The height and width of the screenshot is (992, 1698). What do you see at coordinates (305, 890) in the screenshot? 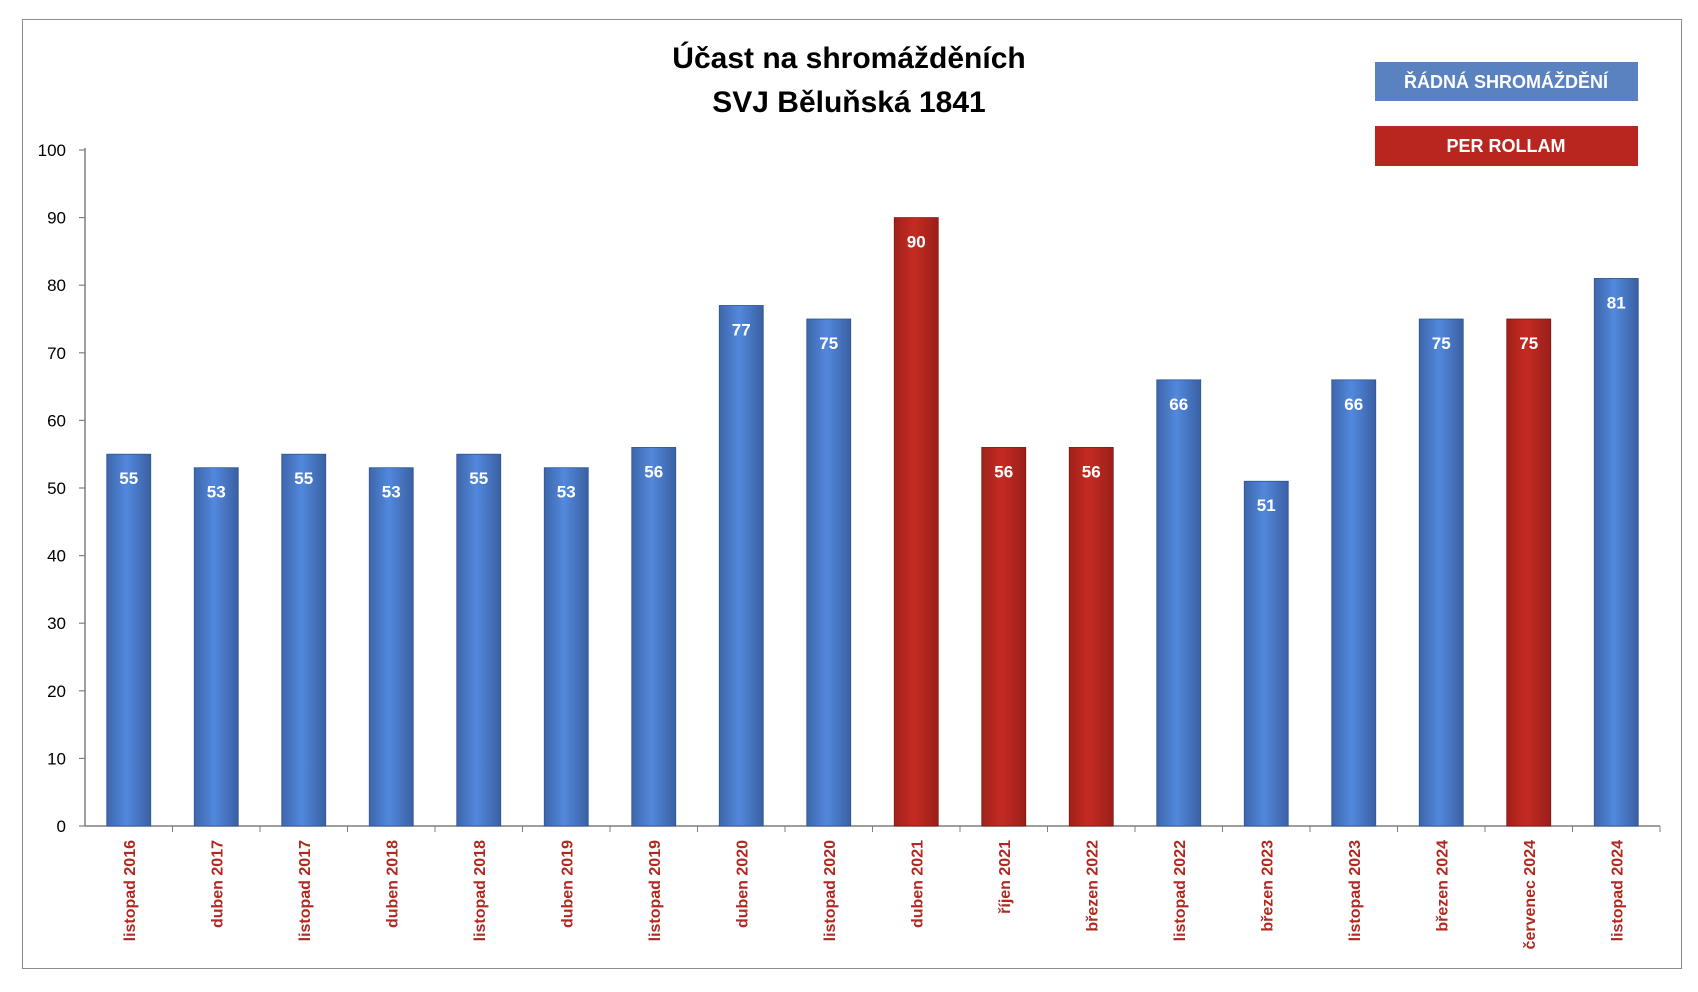
I see `x-tick-label: listopad 2017` at bounding box center [305, 890].